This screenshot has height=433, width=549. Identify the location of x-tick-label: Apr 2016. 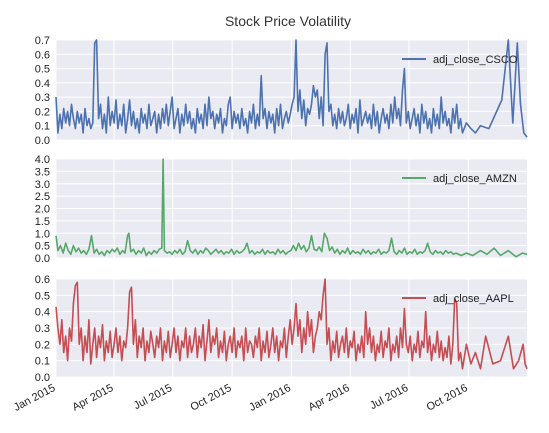
(329, 398).